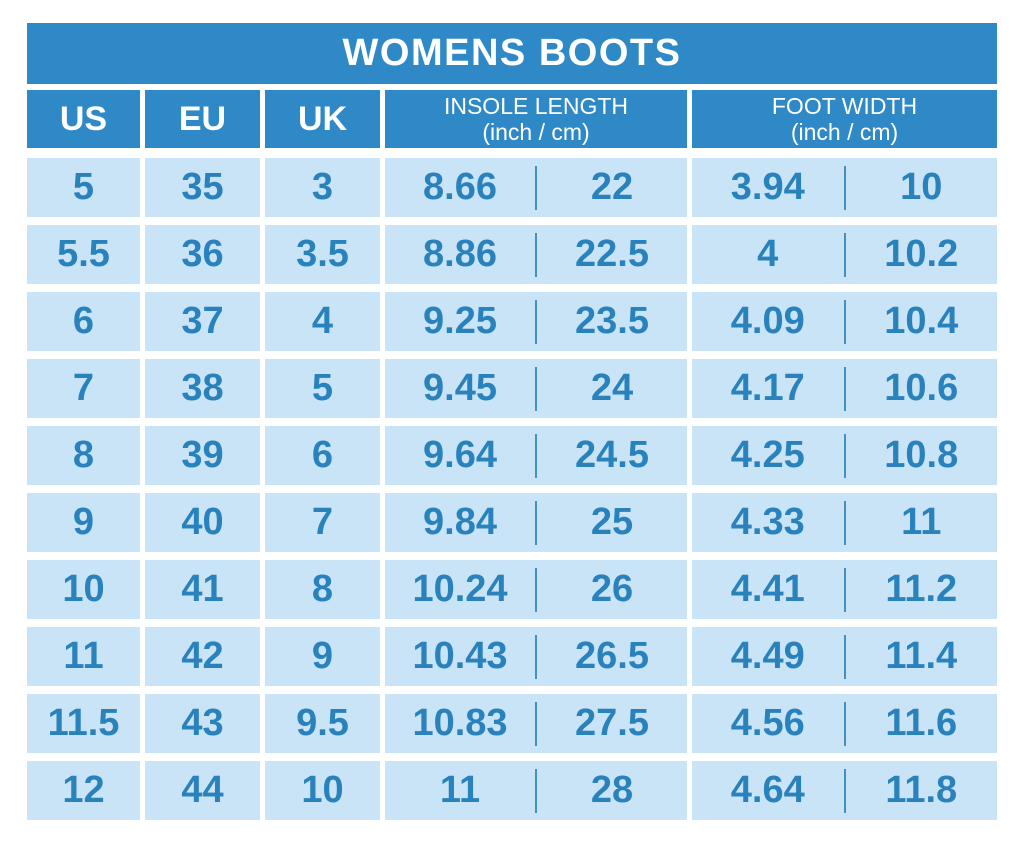 The width and height of the screenshot is (1024, 856). I want to click on cell-foot-width-inch: 4.64, so click(767, 790).